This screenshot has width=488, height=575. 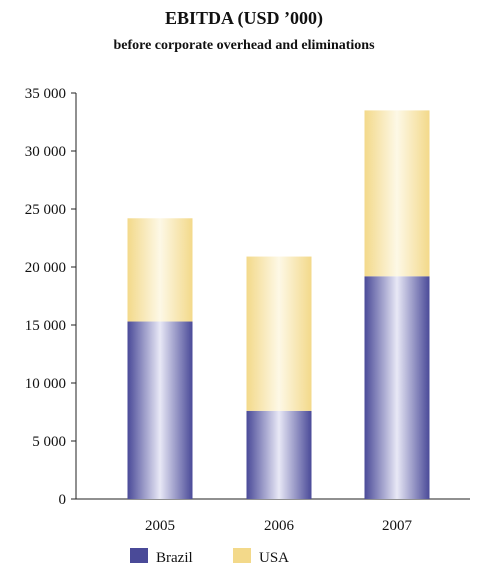 What do you see at coordinates (45, 384) in the screenshot?
I see `y-tick-label: 10 000` at bounding box center [45, 384].